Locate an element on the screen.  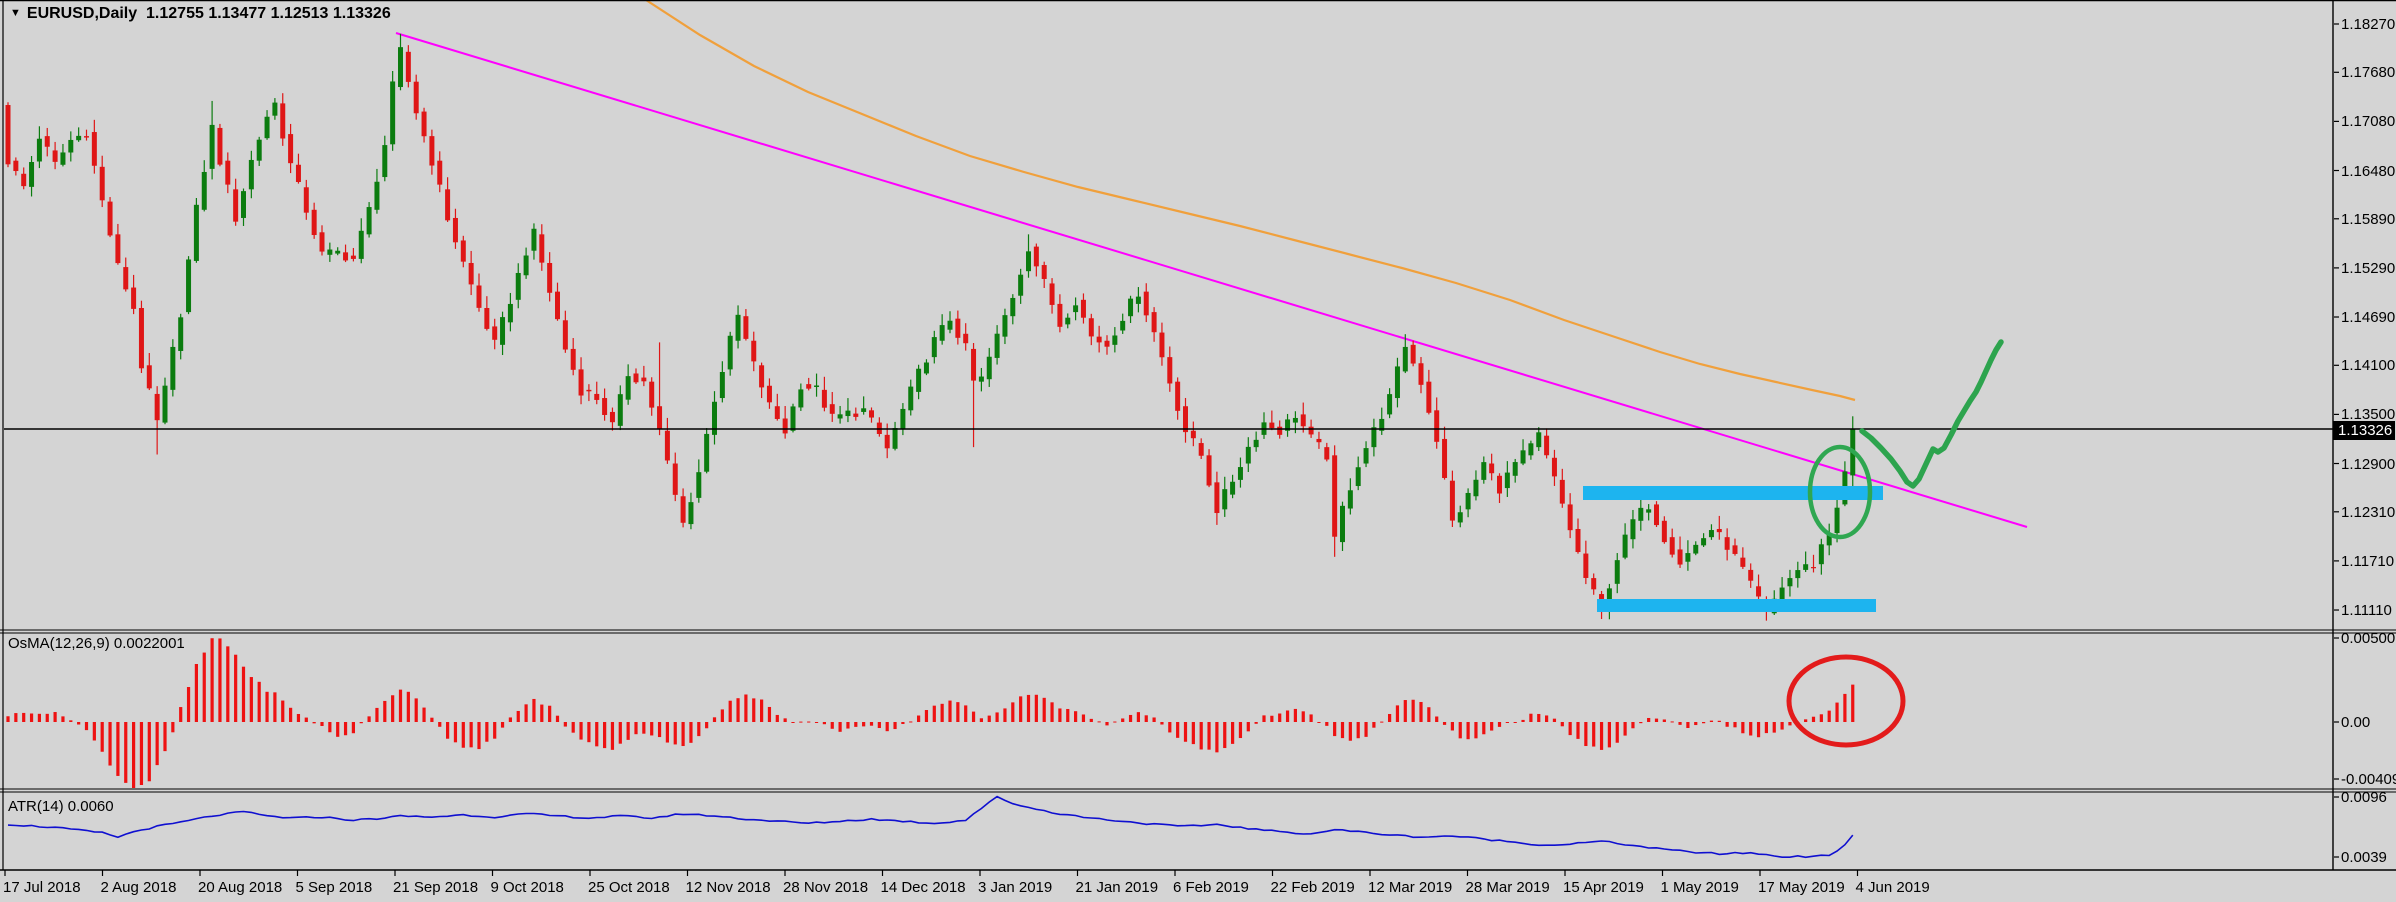
time-axis-label: 28 Mar 2019 is located at coordinates (1507, 887).